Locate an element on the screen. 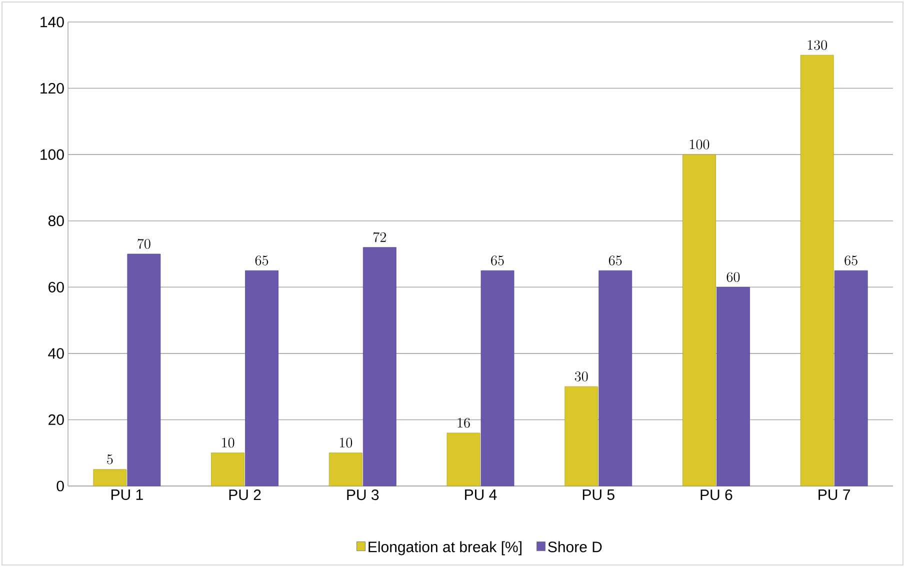 The image size is (905, 567). data-label: 100 is located at coordinates (700, 145).